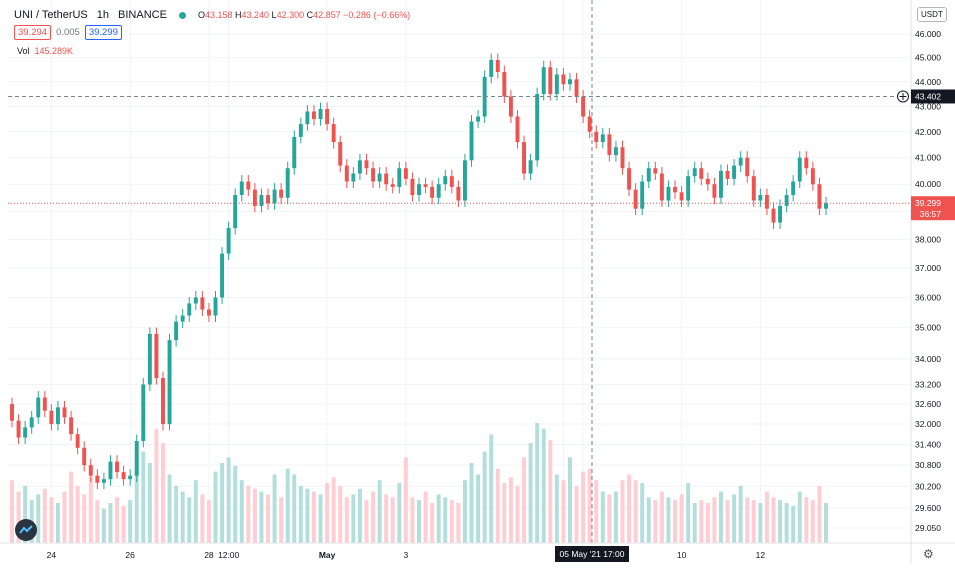 The image size is (955, 575). What do you see at coordinates (928, 297) in the screenshot?
I see `price-tick-label: 36.000` at bounding box center [928, 297].